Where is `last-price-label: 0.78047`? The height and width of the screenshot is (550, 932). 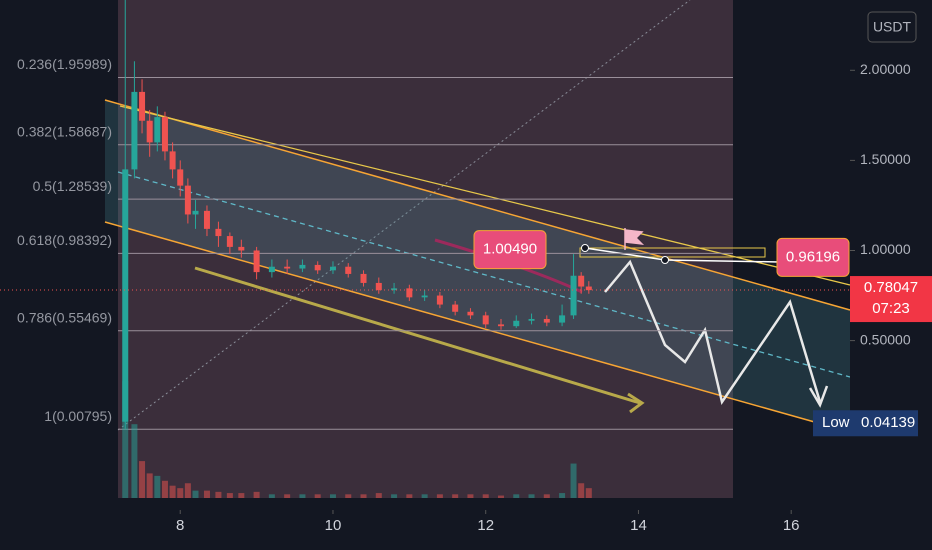 last-price-label: 0.78047 is located at coordinates (891, 287).